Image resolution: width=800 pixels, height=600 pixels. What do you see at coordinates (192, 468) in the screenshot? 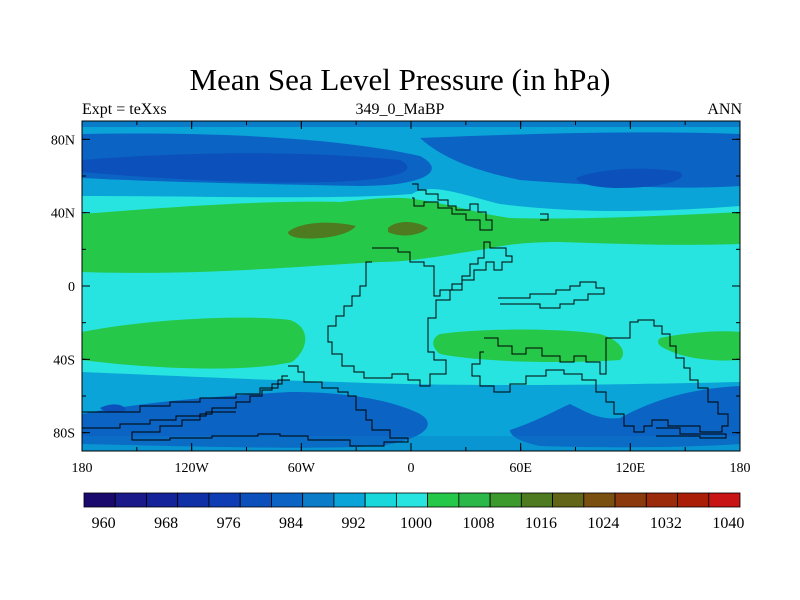
I see `x-tick-label: 120W` at bounding box center [192, 468].